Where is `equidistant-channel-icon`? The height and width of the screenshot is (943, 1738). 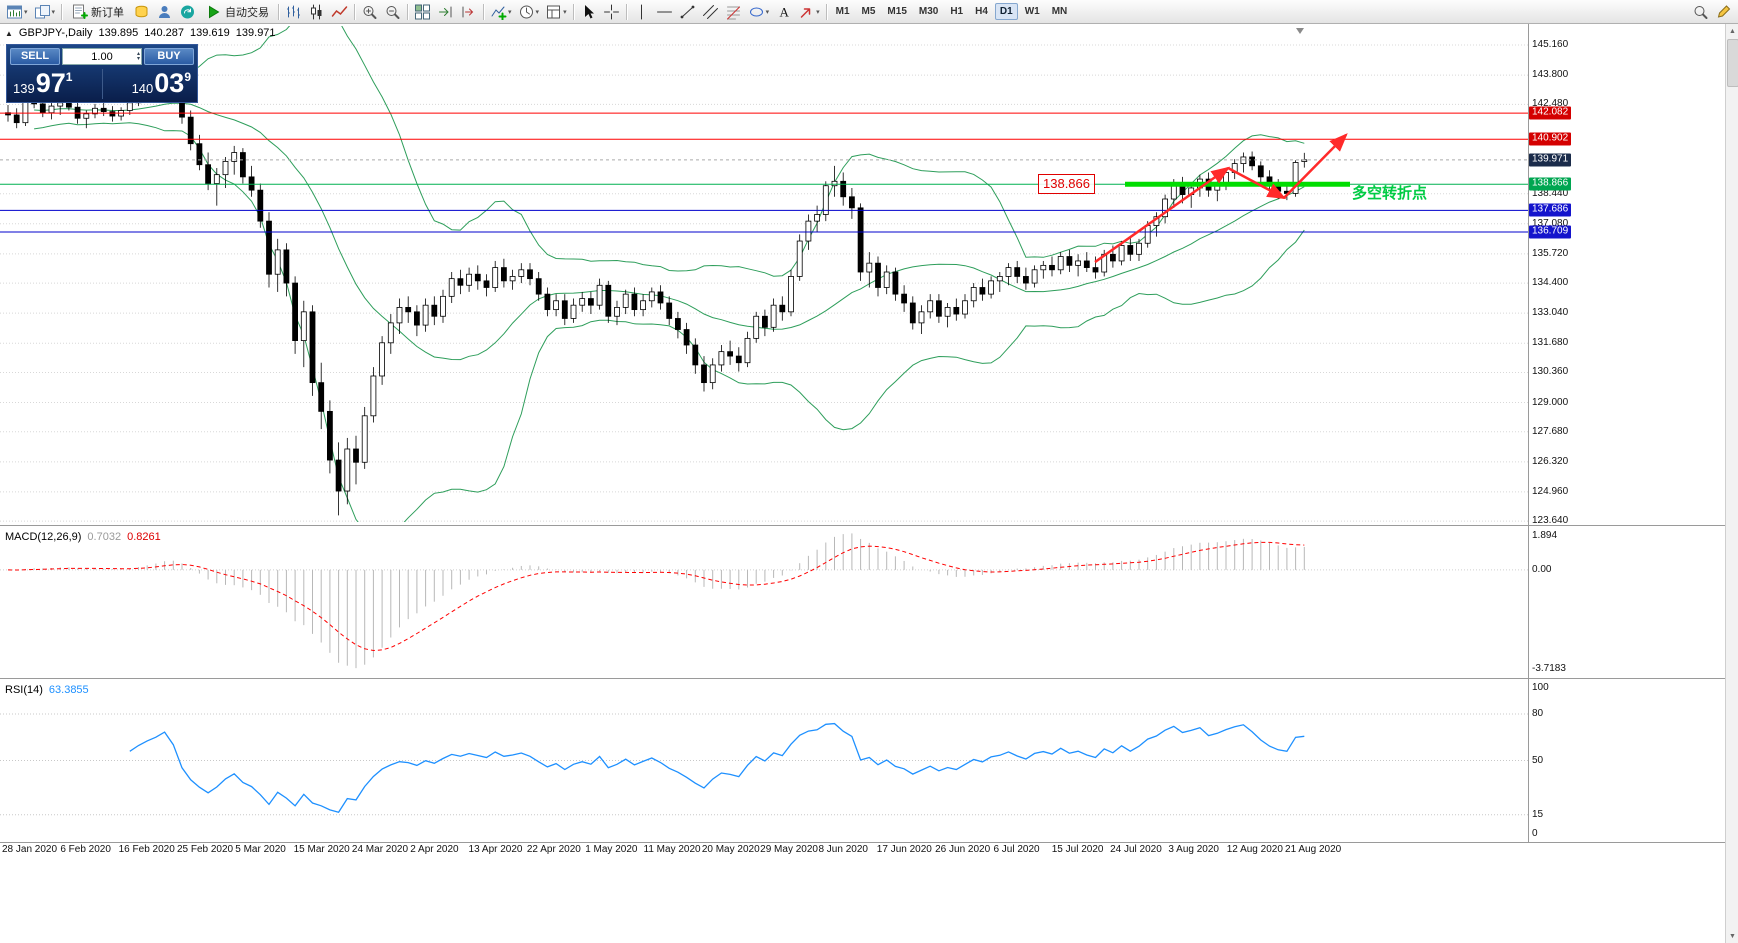 equidistant-channel-icon is located at coordinates (710, 12).